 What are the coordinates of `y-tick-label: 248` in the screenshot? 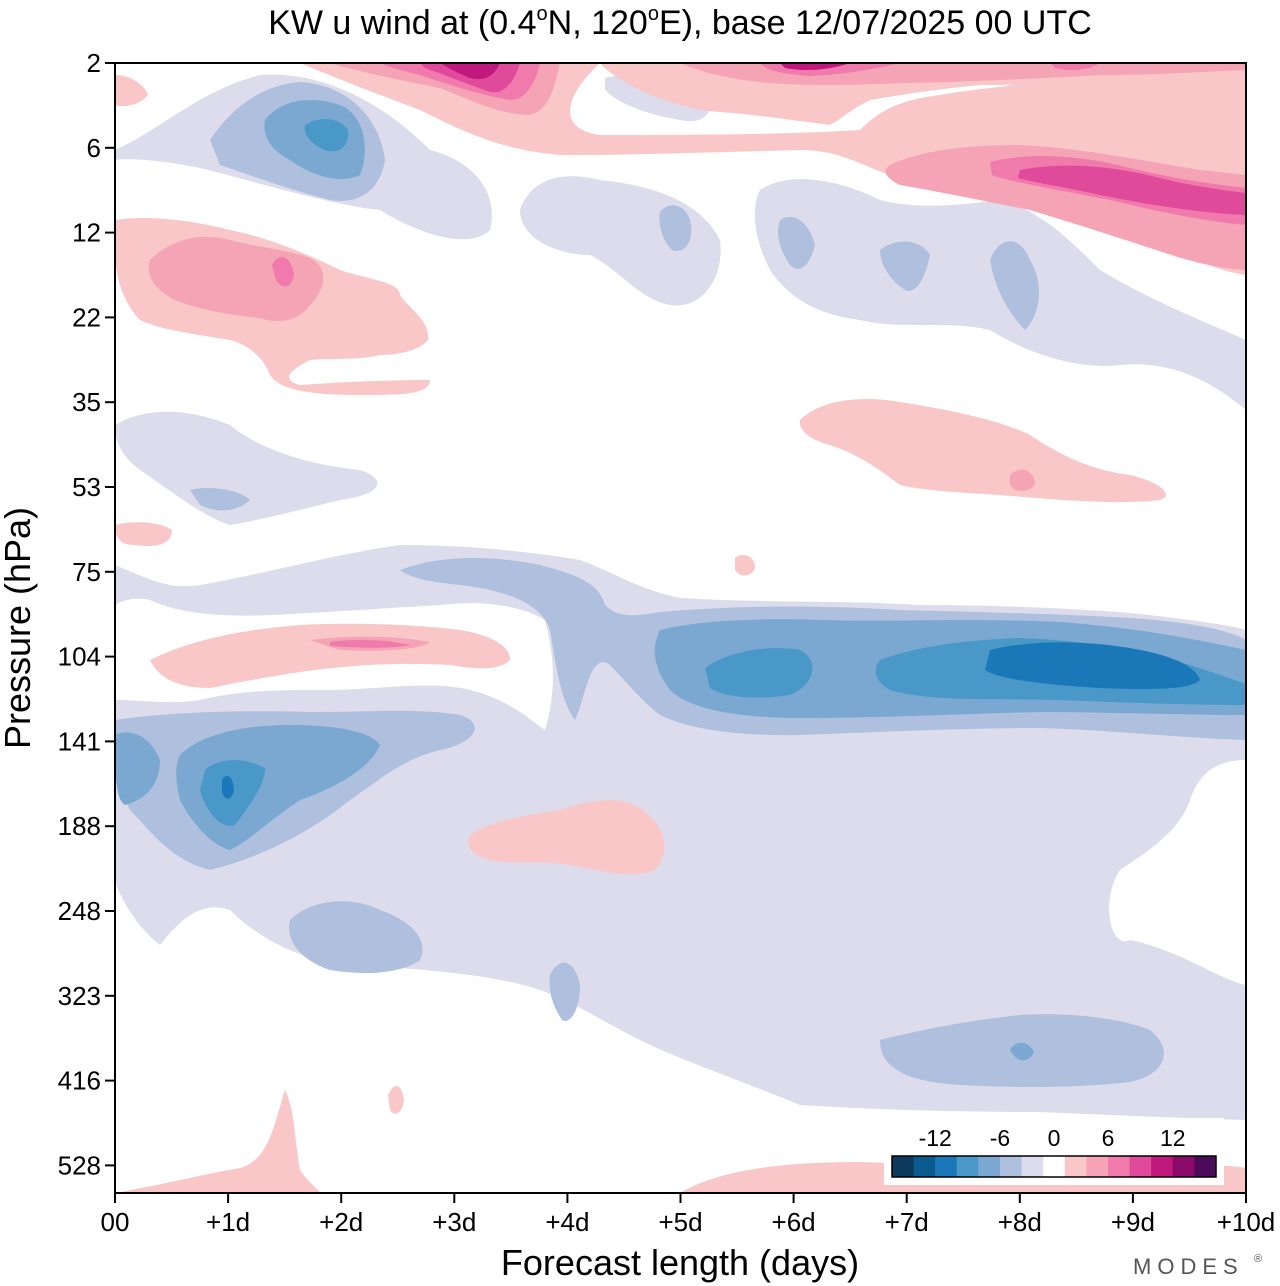 It's located at (79, 911).